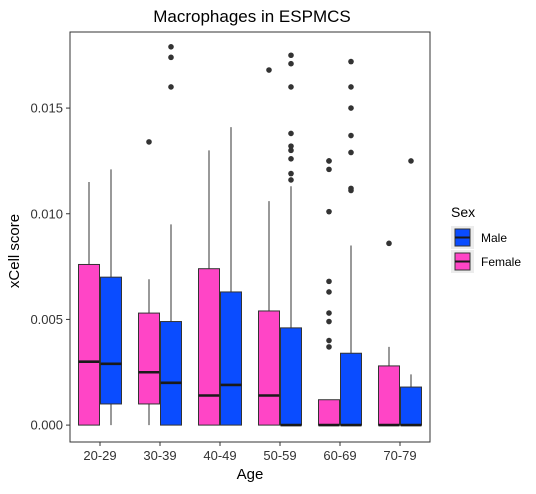 Image resolution: width=536 pixels, height=494 pixels. What do you see at coordinates (46, 319) in the screenshot?
I see `y-tick-label: 0.005` at bounding box center [46, 319].